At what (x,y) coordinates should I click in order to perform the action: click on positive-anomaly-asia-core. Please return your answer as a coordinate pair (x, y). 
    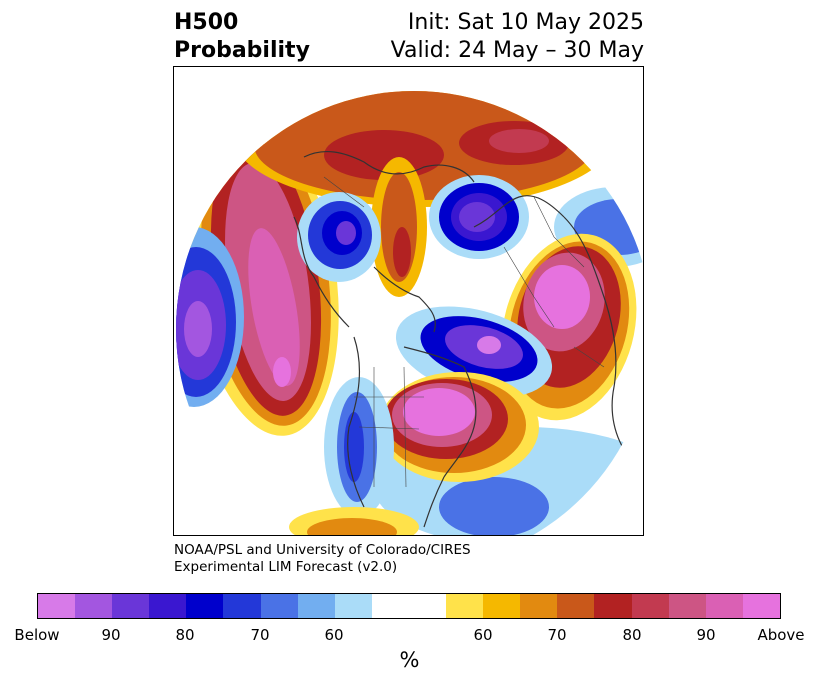
    Looking at the image, I should click on (562, 297).